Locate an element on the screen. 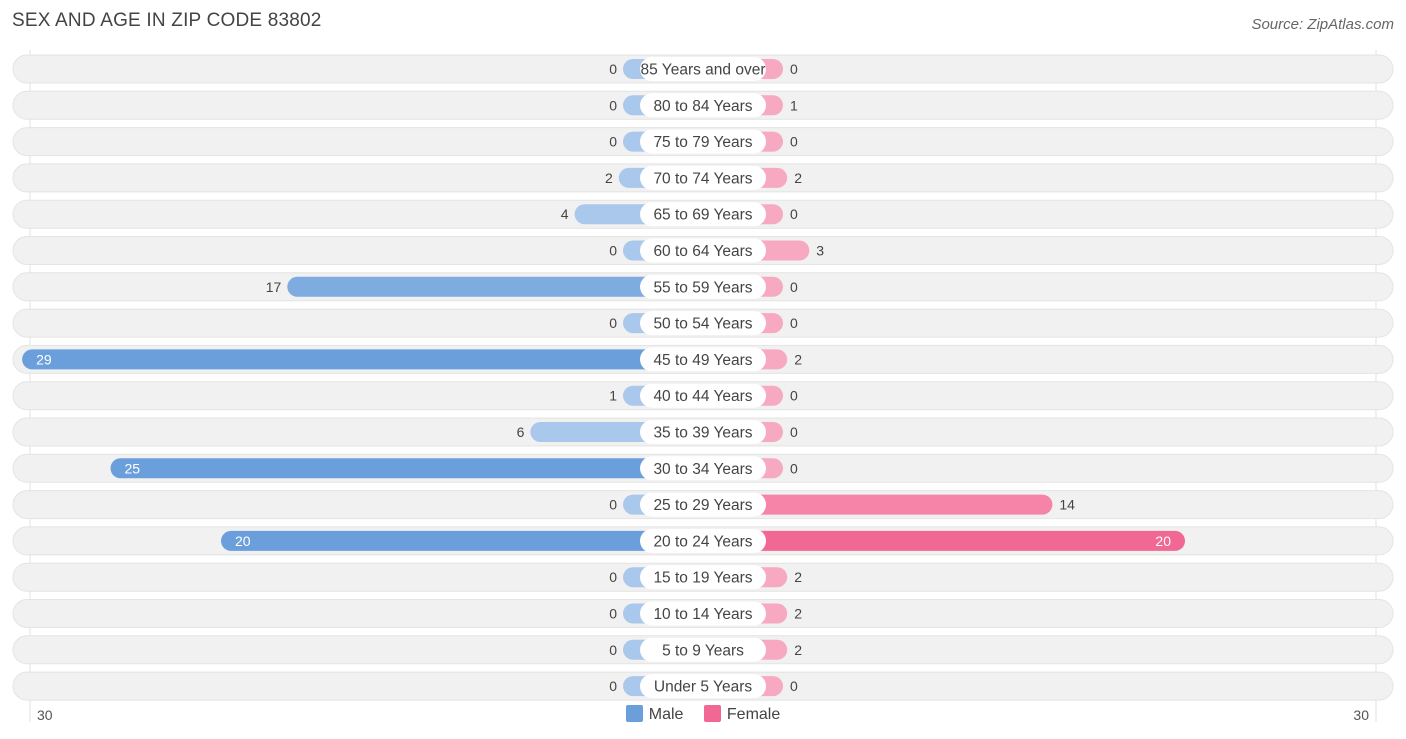 This screenshot has width=1406, height=739. category-label: 10 to 14 Years is located at coordinates (702, 614).